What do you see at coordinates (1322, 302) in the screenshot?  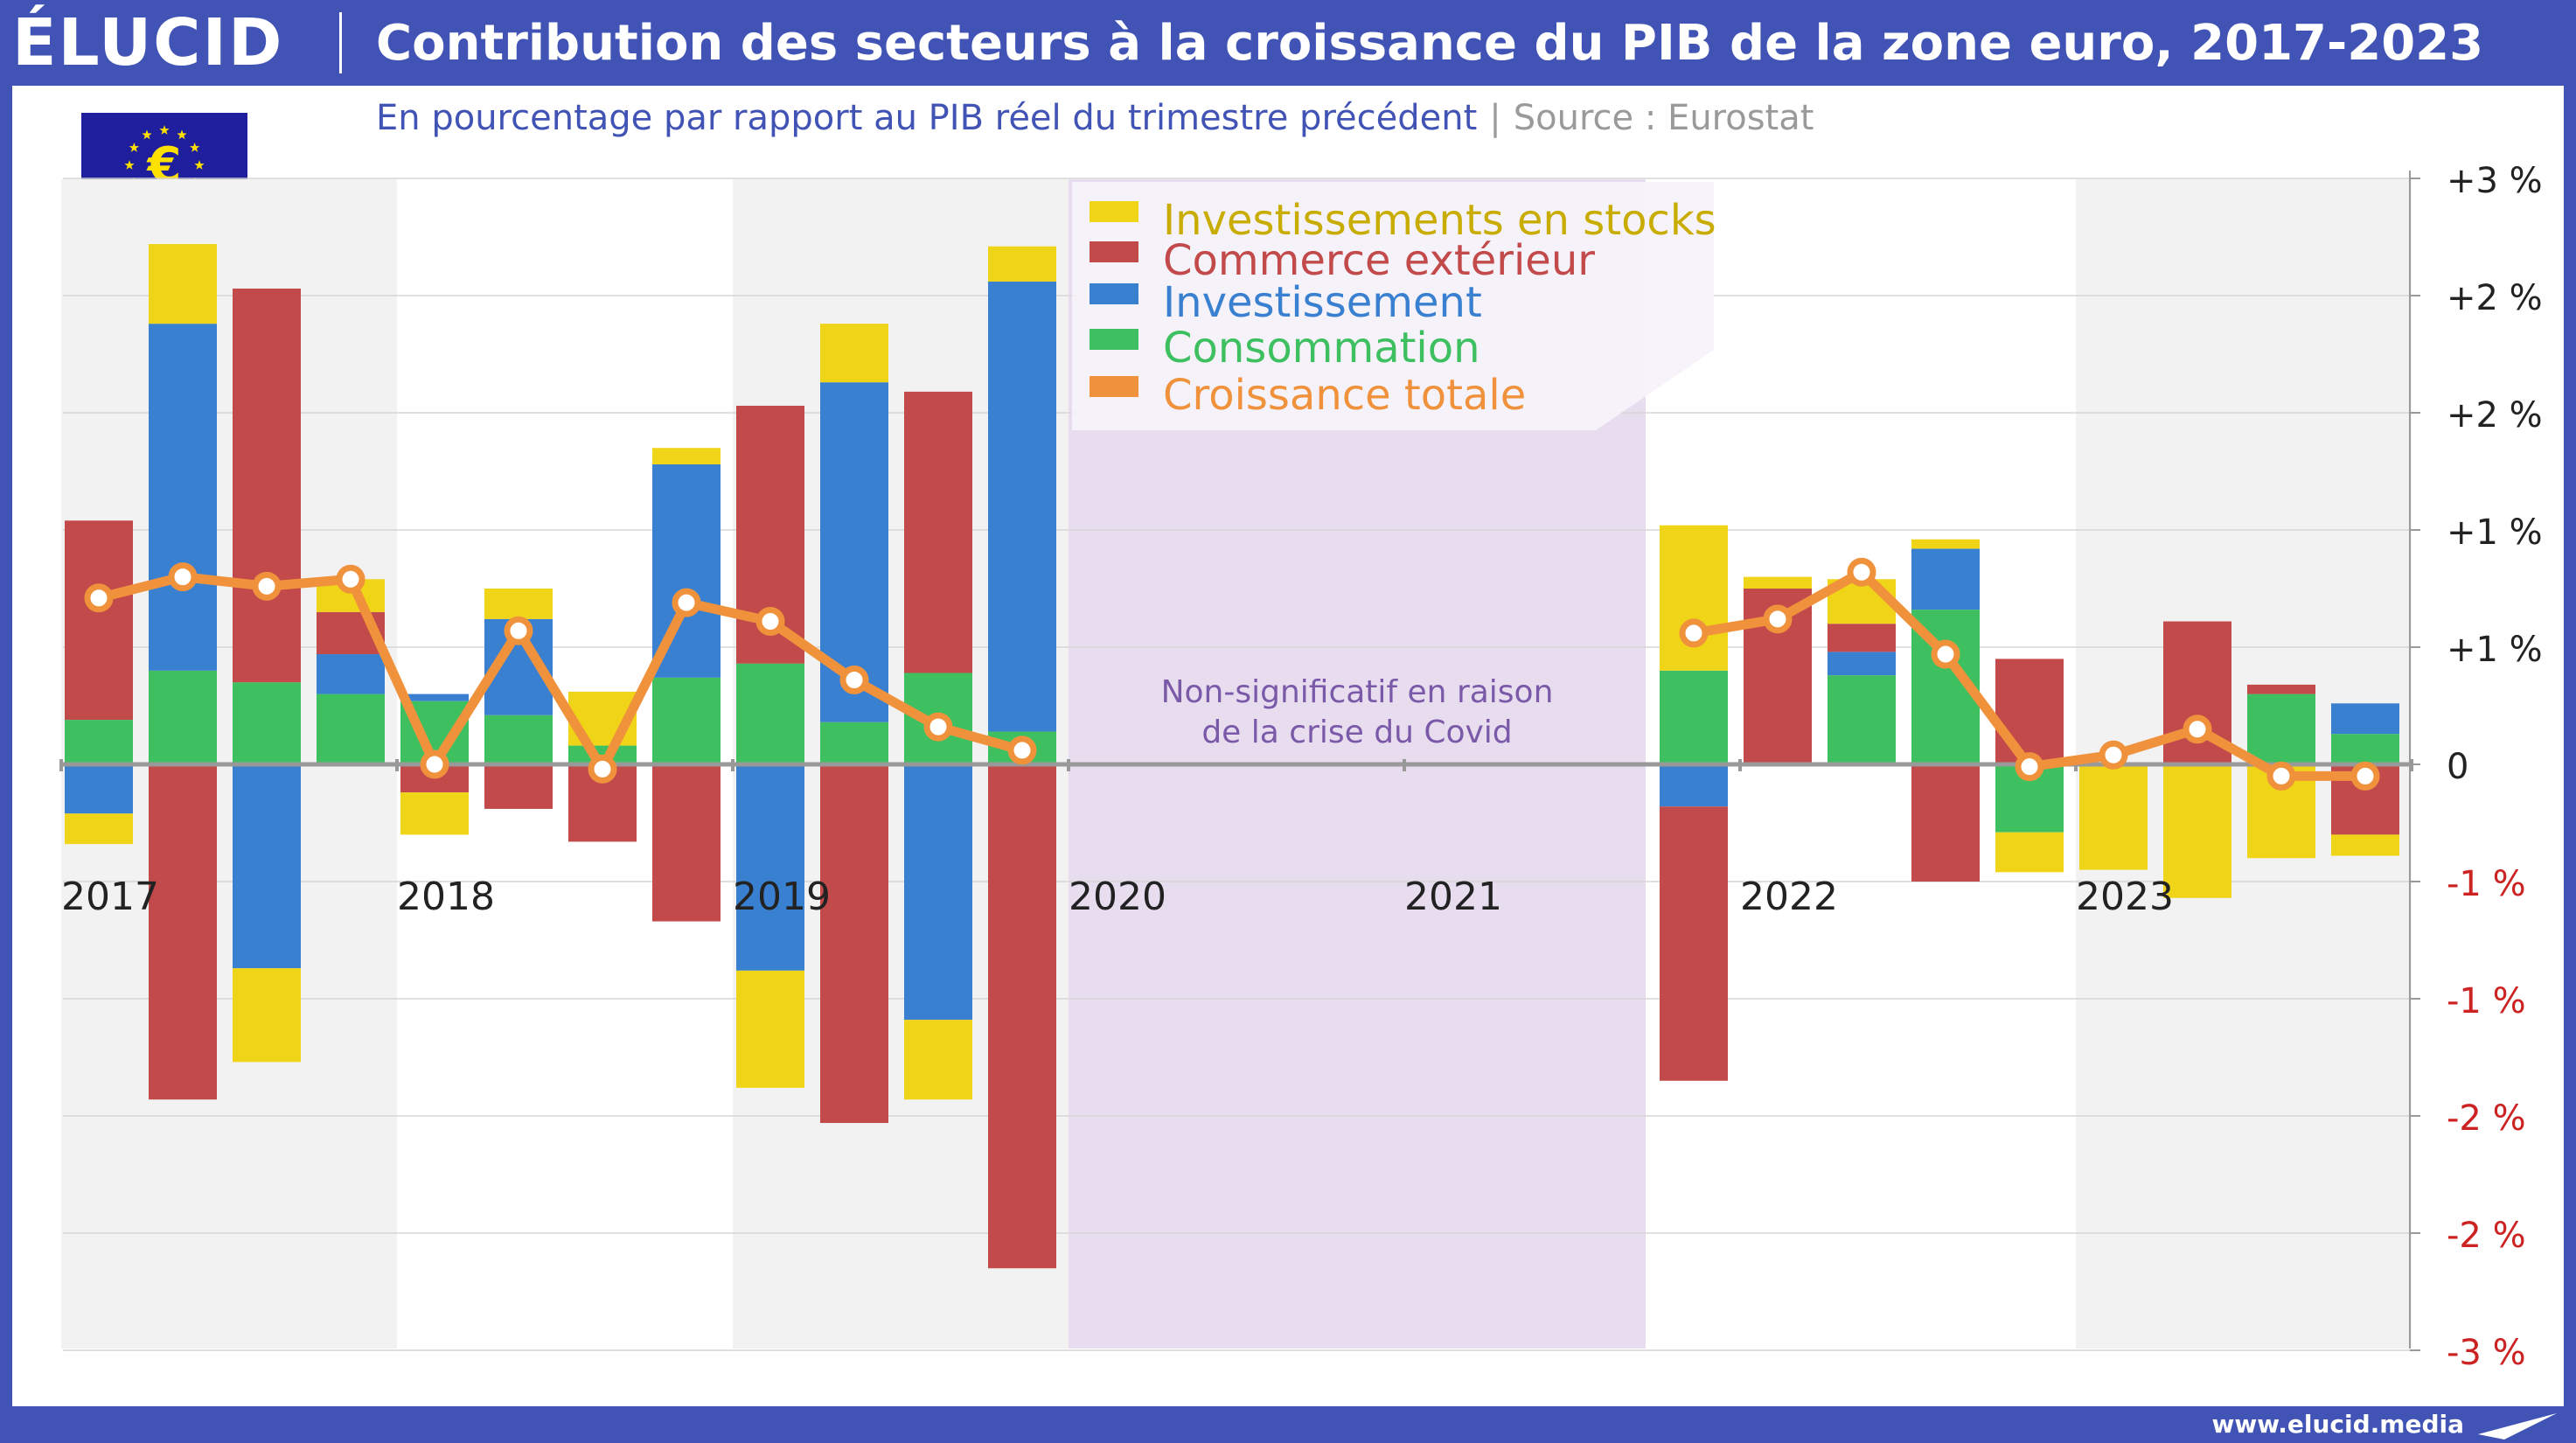 I see `legend-label: Investissement` at bounding box center [1322, 302].